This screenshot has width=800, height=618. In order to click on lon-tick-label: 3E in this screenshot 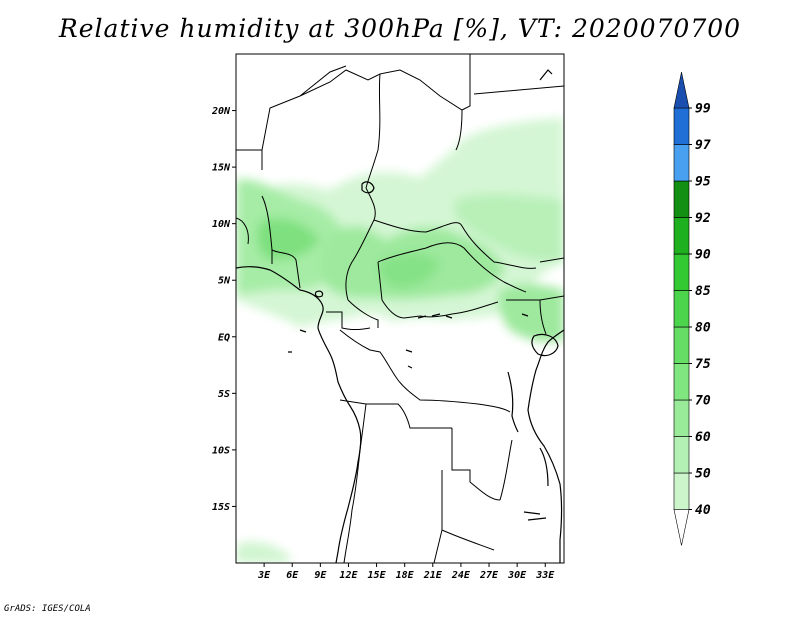, I will do `click(264, 575)`.